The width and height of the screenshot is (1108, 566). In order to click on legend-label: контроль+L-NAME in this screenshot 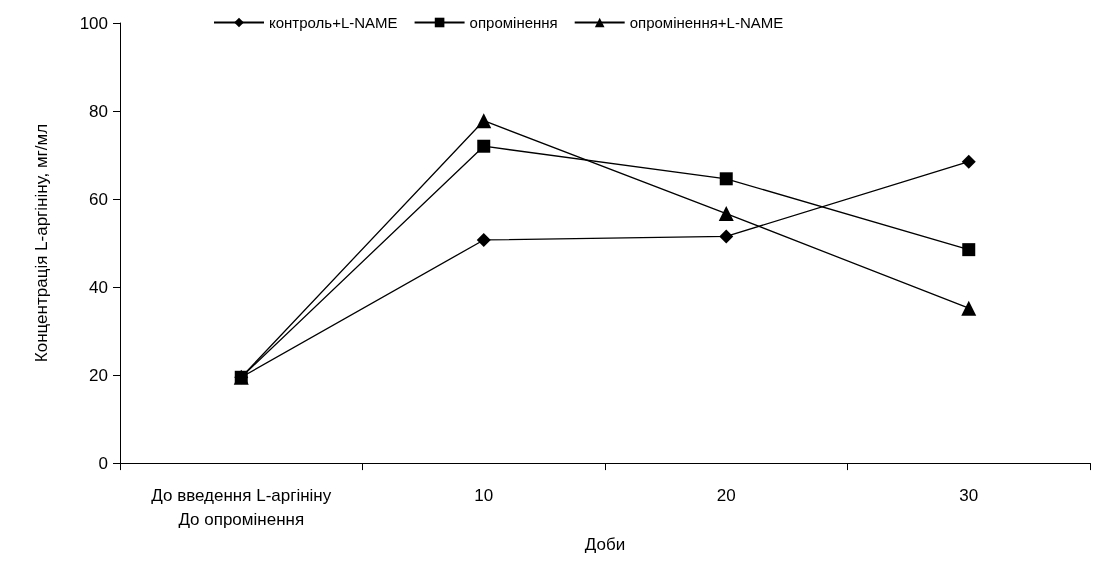, I will do `click(333, 22)`.